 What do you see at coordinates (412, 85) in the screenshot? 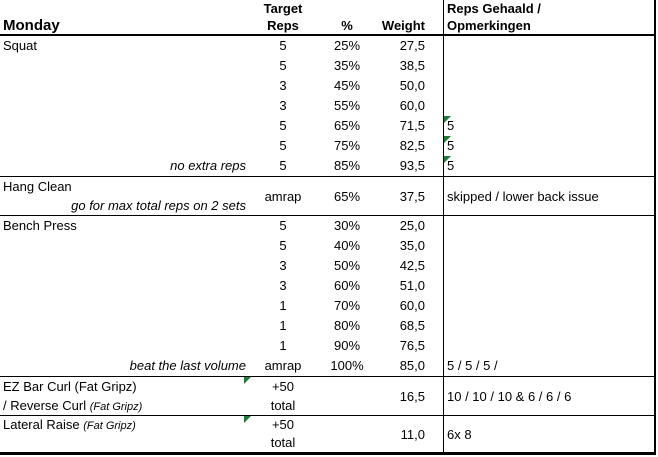
I see `weight-cell: 50,0` at bounding box center [412, 85].